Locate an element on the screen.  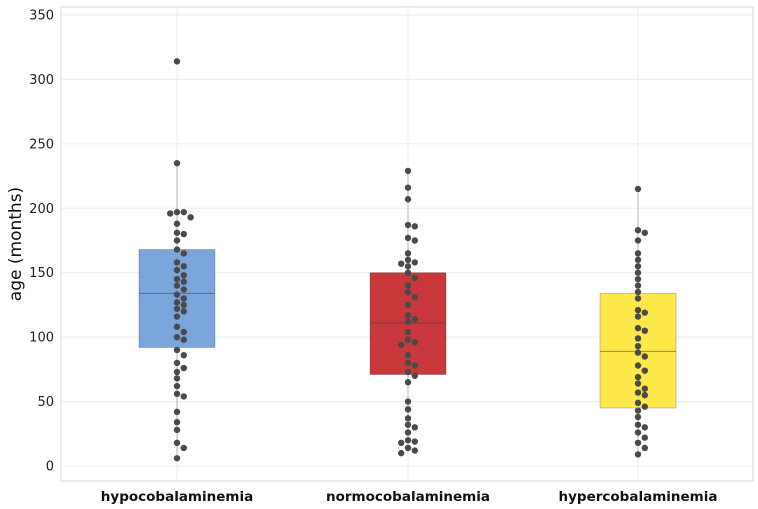
y-axis-ticks: 0 50 100 150 200 250 300 350 is located at coordinates (41, 241).